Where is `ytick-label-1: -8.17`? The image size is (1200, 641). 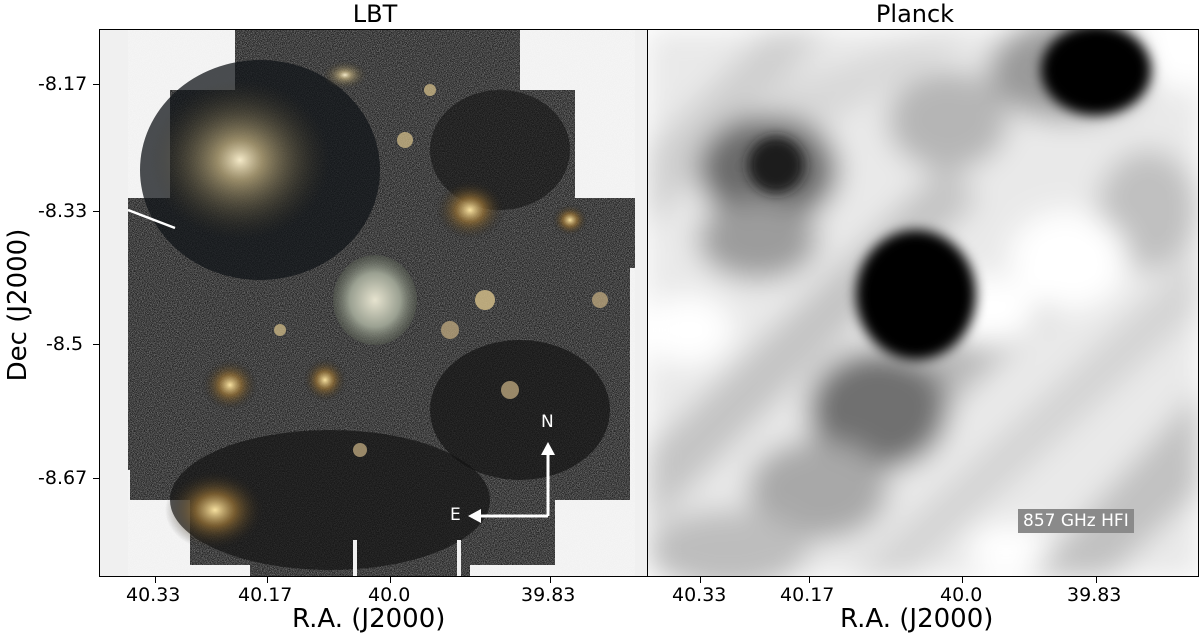
ytick-label-1: -8.17 is located at coordinates (63, 84).